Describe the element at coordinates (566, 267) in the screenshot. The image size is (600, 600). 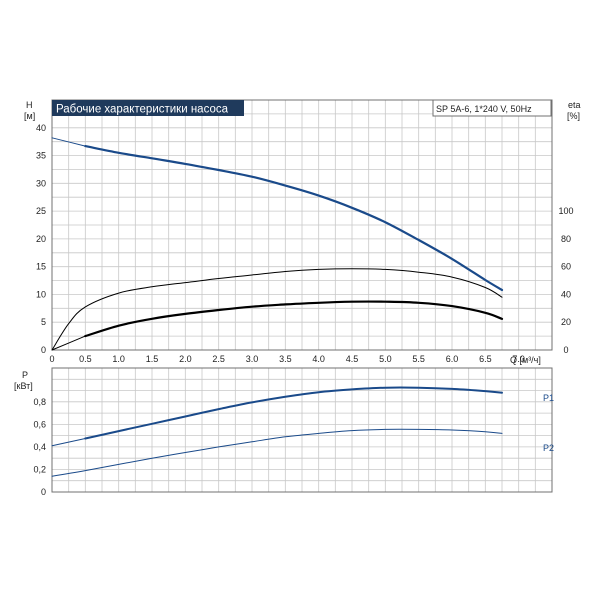
I see `y-tick-label-eta: 60` at that location.